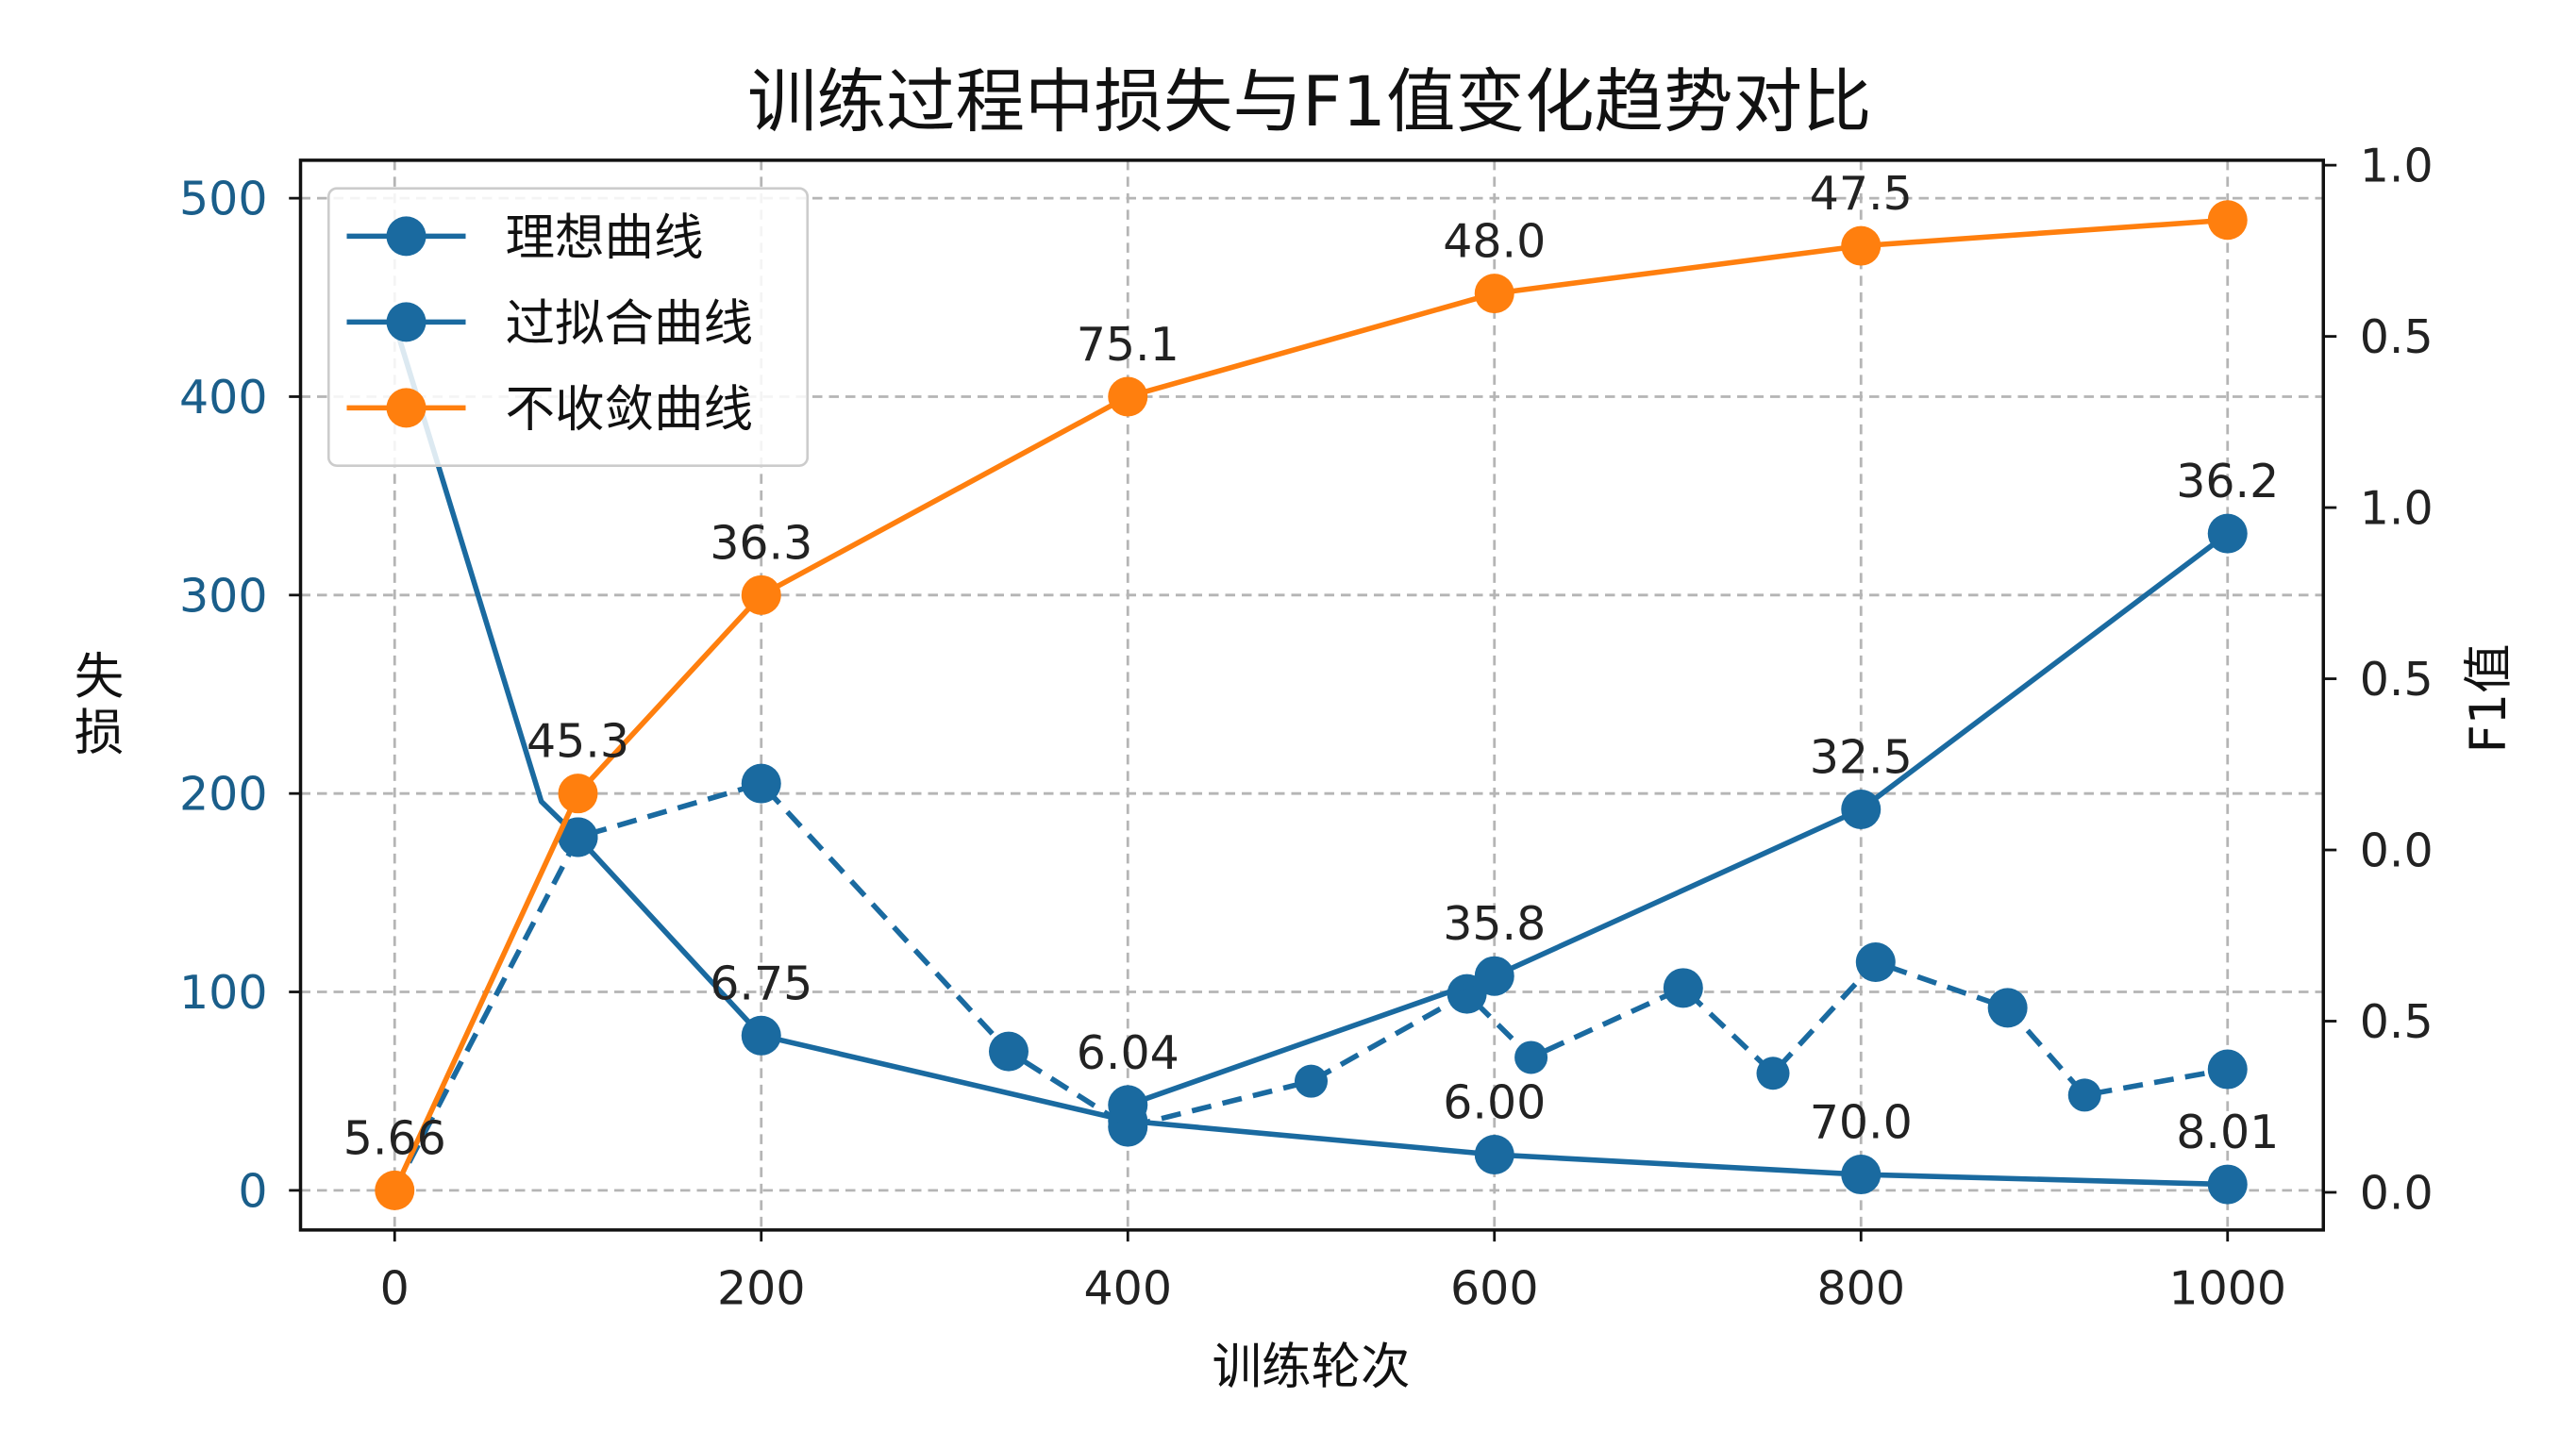 The width and height of the screenshot is (2576, 1448). I want to click on chart-title: 训练过程中损失与F1值变化趋势对比, so click(1309, 102).